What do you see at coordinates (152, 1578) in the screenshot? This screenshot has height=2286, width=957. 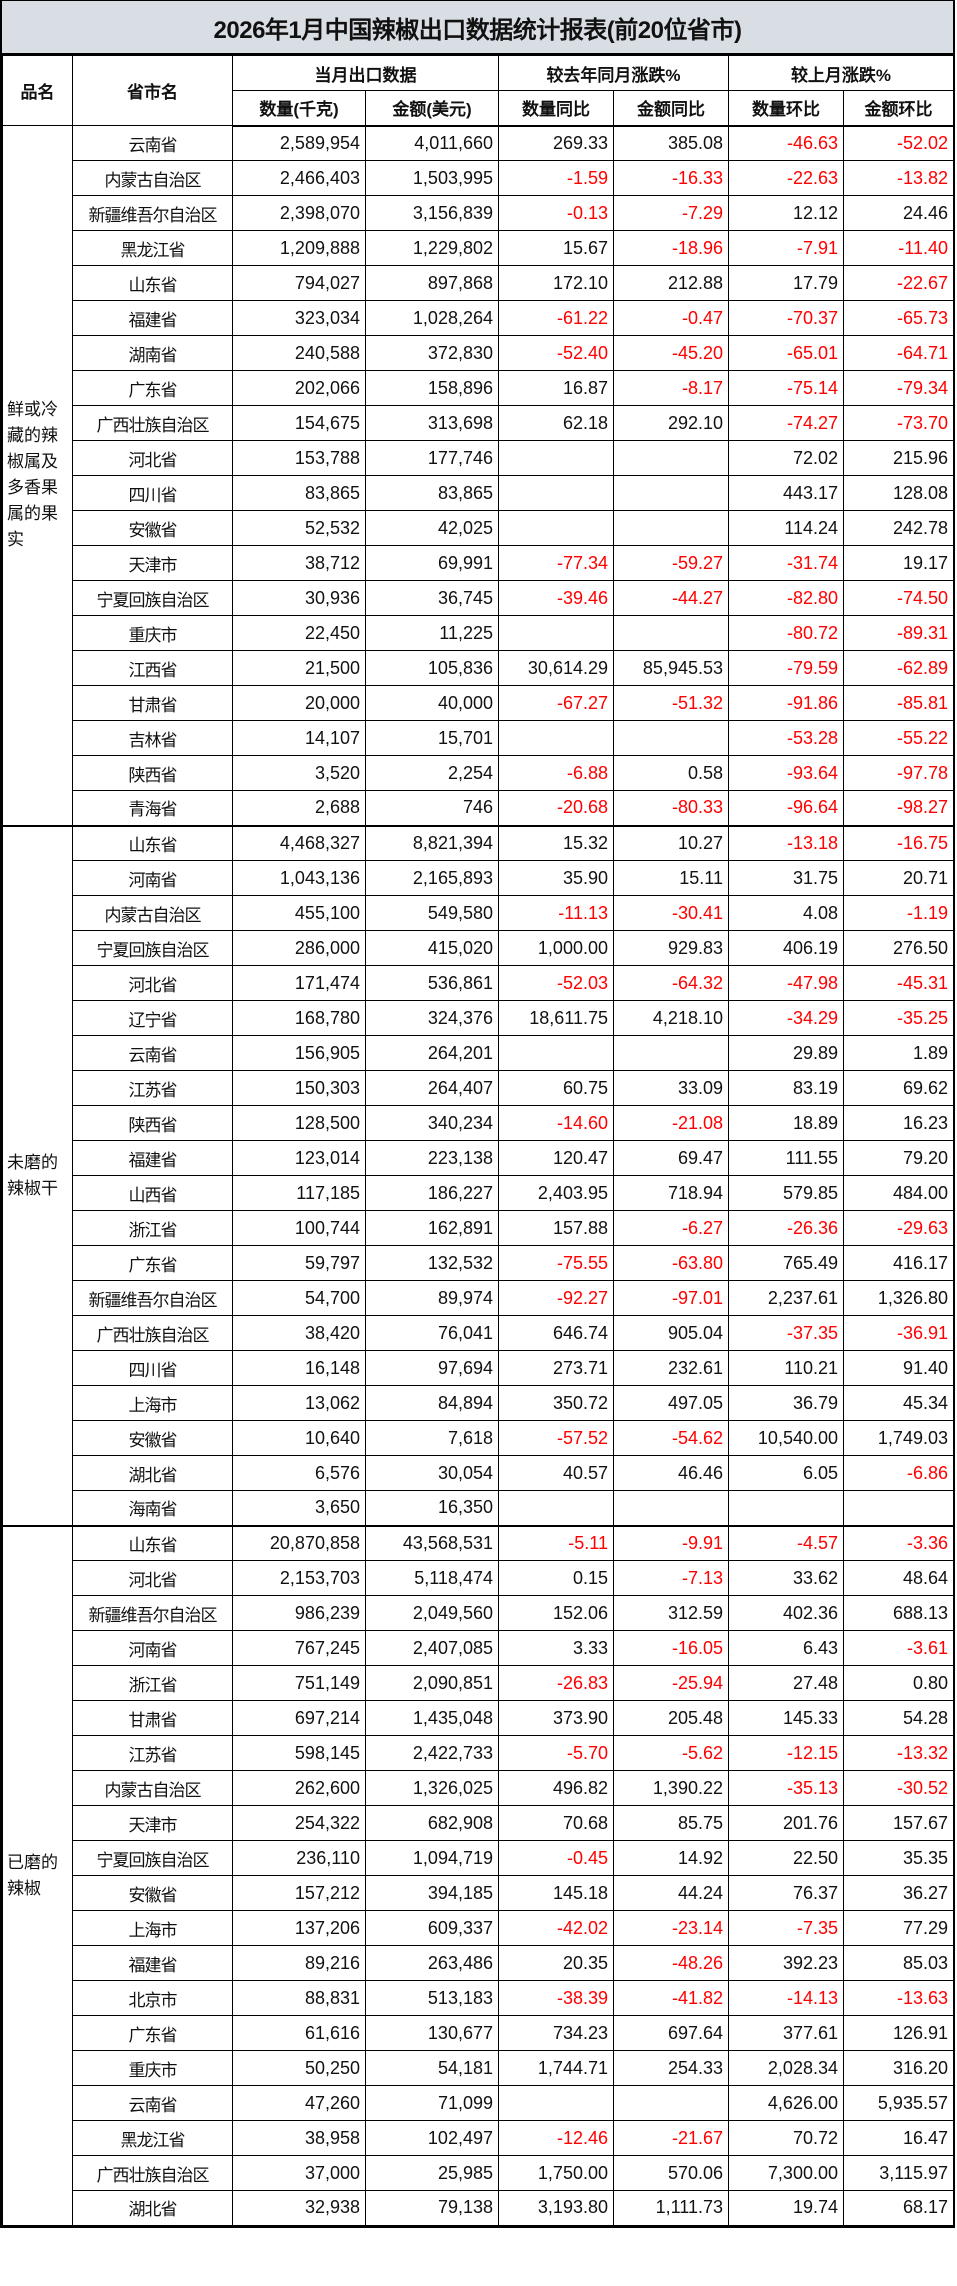 I see `province-cell: 河北省` at bounding box center [152, 1578].